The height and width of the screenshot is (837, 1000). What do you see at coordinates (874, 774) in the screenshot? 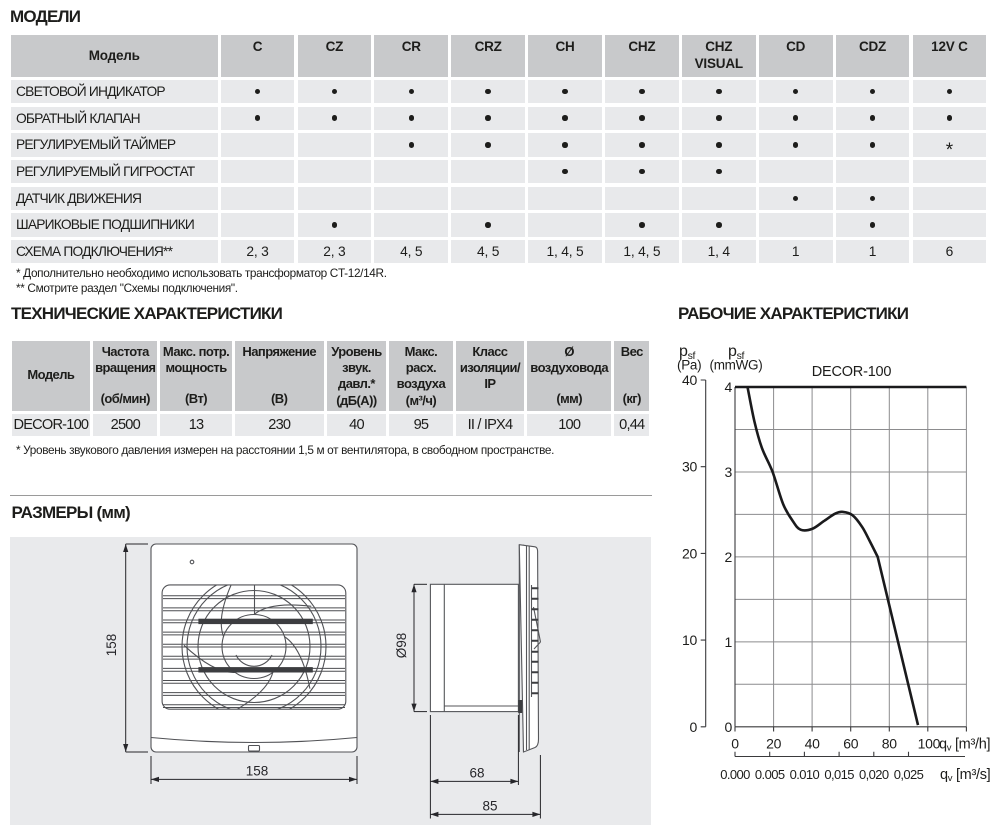
I see `svg-text: 0,020` at bounding box center [874, 774].